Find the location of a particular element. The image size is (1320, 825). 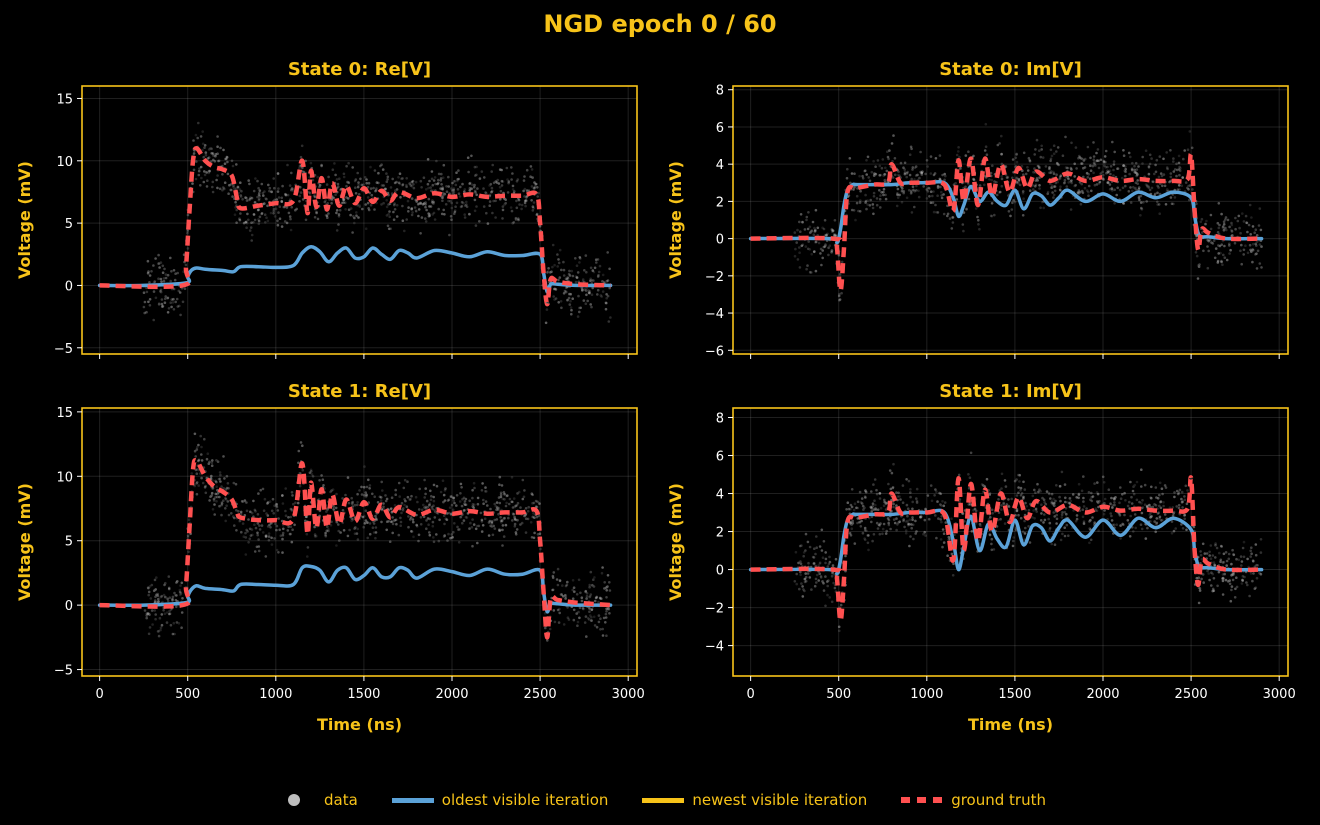

y-tick-label: 6 is located at coordinates (720, 457).